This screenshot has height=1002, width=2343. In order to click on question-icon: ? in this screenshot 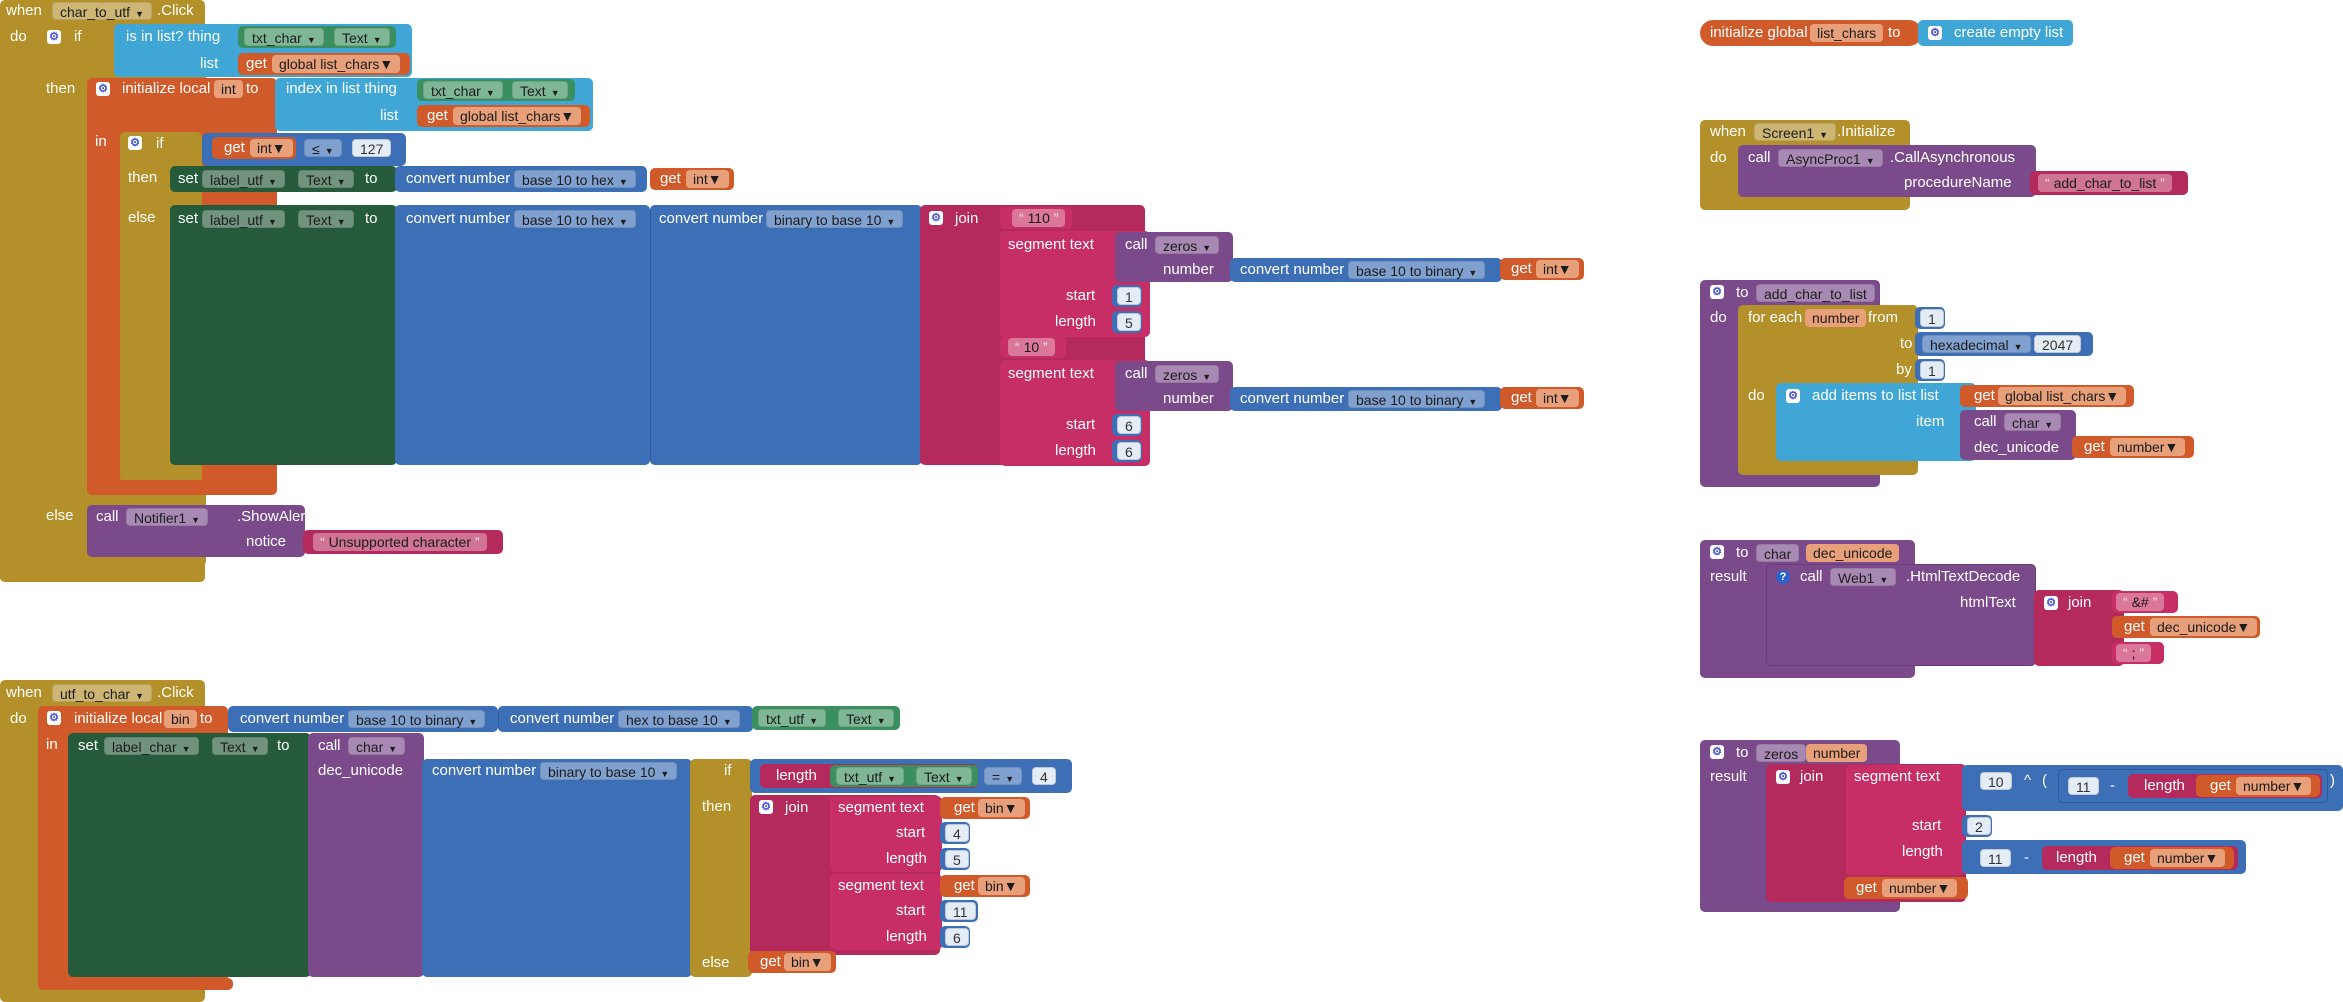, I will do `click(1783, 577)`.